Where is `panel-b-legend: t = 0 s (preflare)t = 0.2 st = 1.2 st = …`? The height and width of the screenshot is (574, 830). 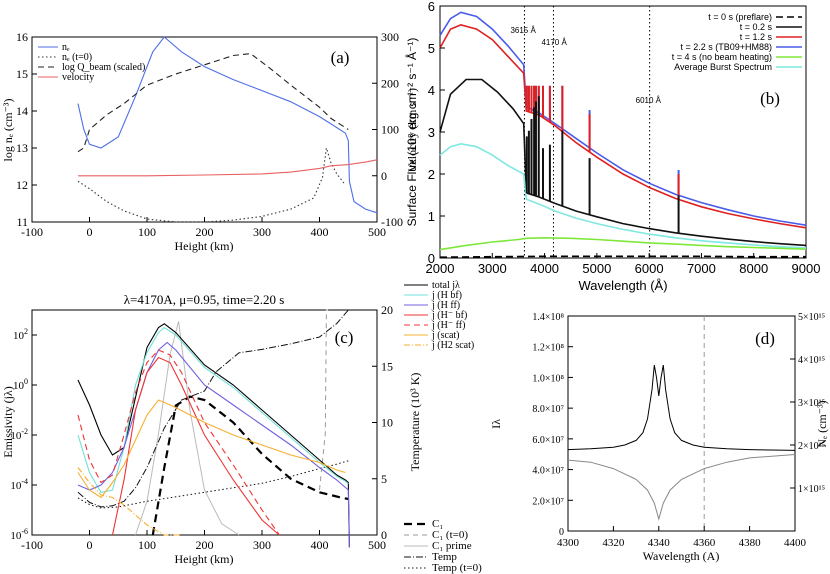 panel-b-legend: t = 0 s (preflare)t = 0.2 st = 1.2 st = … is located at coordinates (737, 42).